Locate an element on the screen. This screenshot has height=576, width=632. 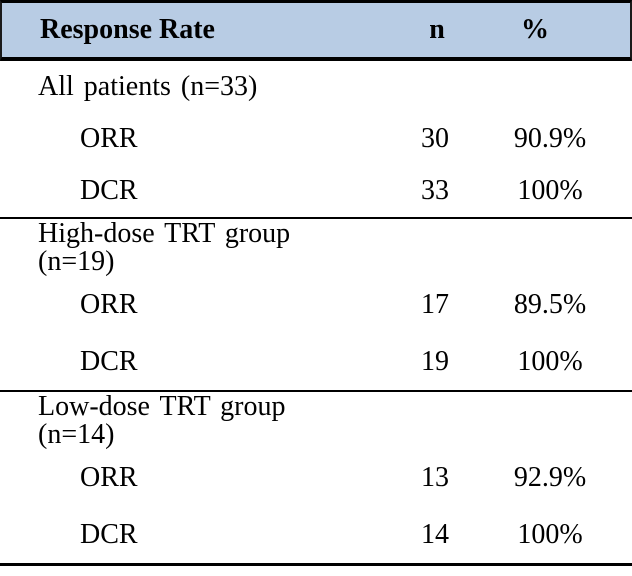
header-n: n is located at coordinates (437, 29).